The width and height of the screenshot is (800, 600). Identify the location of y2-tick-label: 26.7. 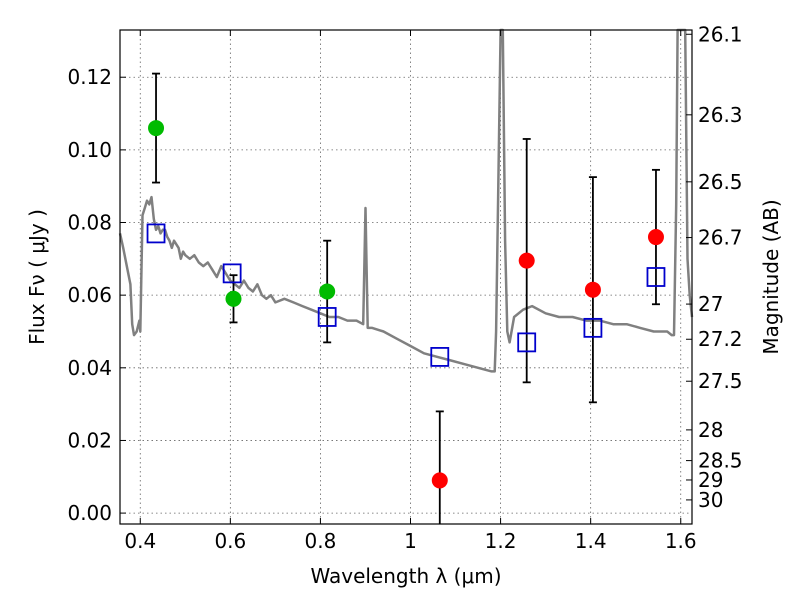
(720, 238).